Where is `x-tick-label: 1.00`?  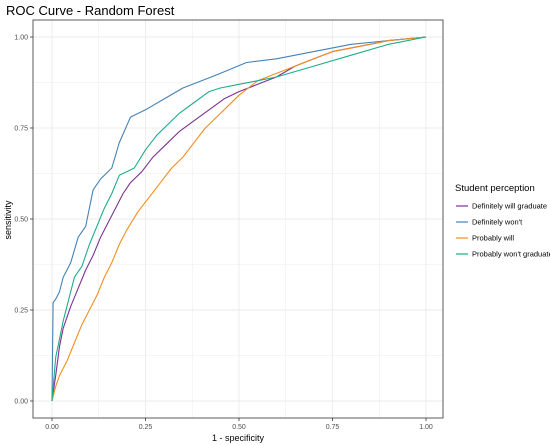
x-tick-label: 1.00 is located at coordinates (426, 427).